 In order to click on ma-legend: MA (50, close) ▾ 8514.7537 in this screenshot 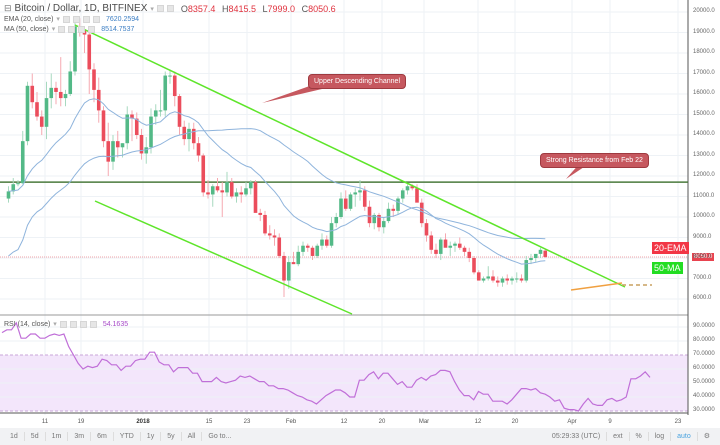, I will do `click(69, 29)`.